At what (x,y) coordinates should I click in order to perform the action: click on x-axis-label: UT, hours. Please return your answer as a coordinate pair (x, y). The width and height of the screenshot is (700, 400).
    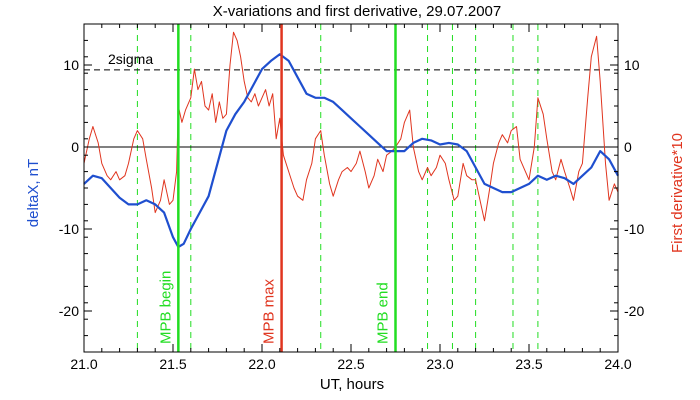
    Looking at the image, I should click on (352, 384).